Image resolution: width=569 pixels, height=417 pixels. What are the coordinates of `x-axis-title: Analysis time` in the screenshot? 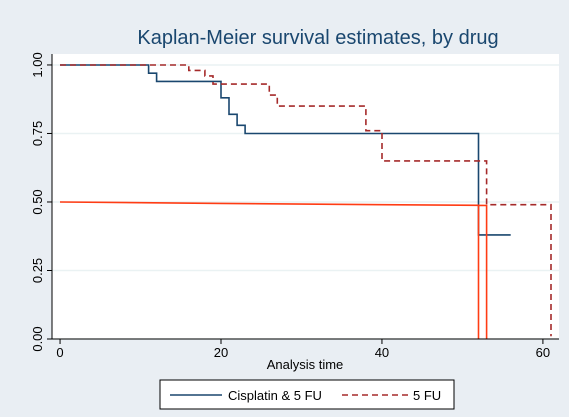 It's located at (305, 364).